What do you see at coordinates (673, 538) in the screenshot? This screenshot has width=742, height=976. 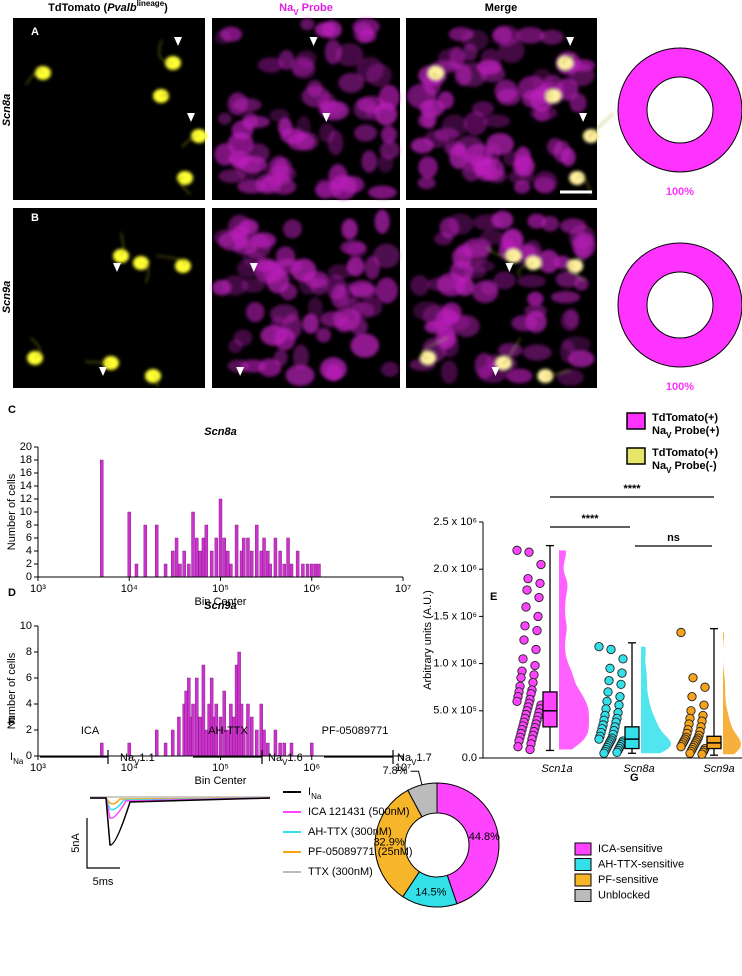 I see `significance-label: ns` at bounding box center [673, 538].